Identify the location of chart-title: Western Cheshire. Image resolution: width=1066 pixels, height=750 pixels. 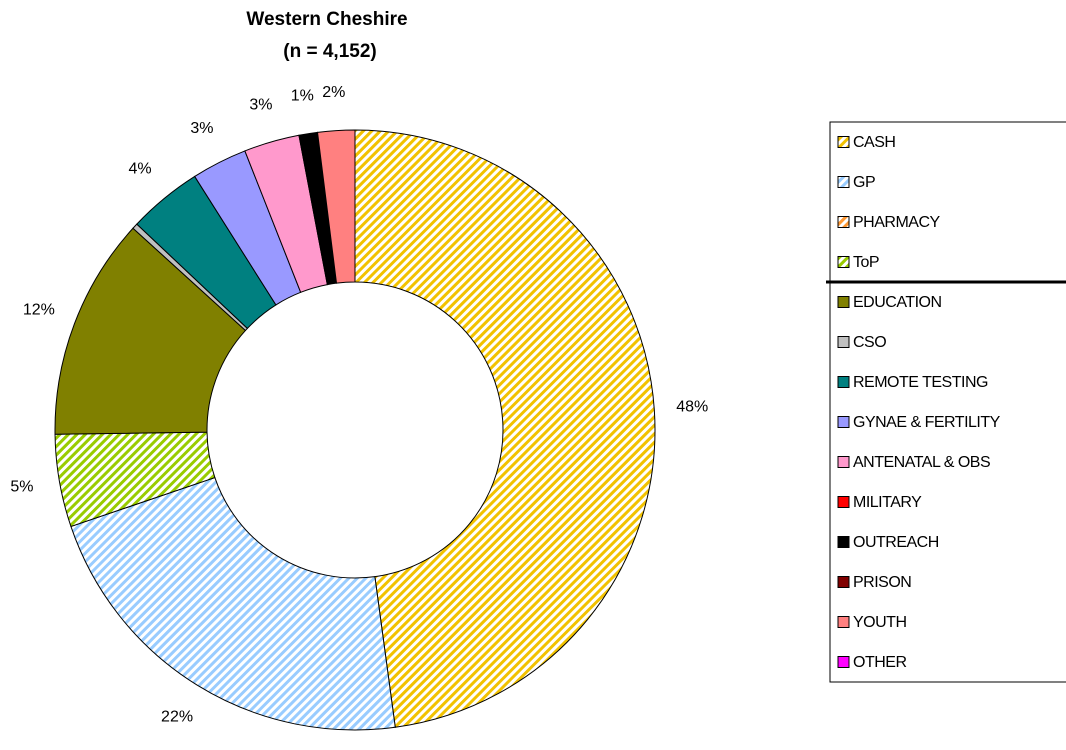
(326, 19).